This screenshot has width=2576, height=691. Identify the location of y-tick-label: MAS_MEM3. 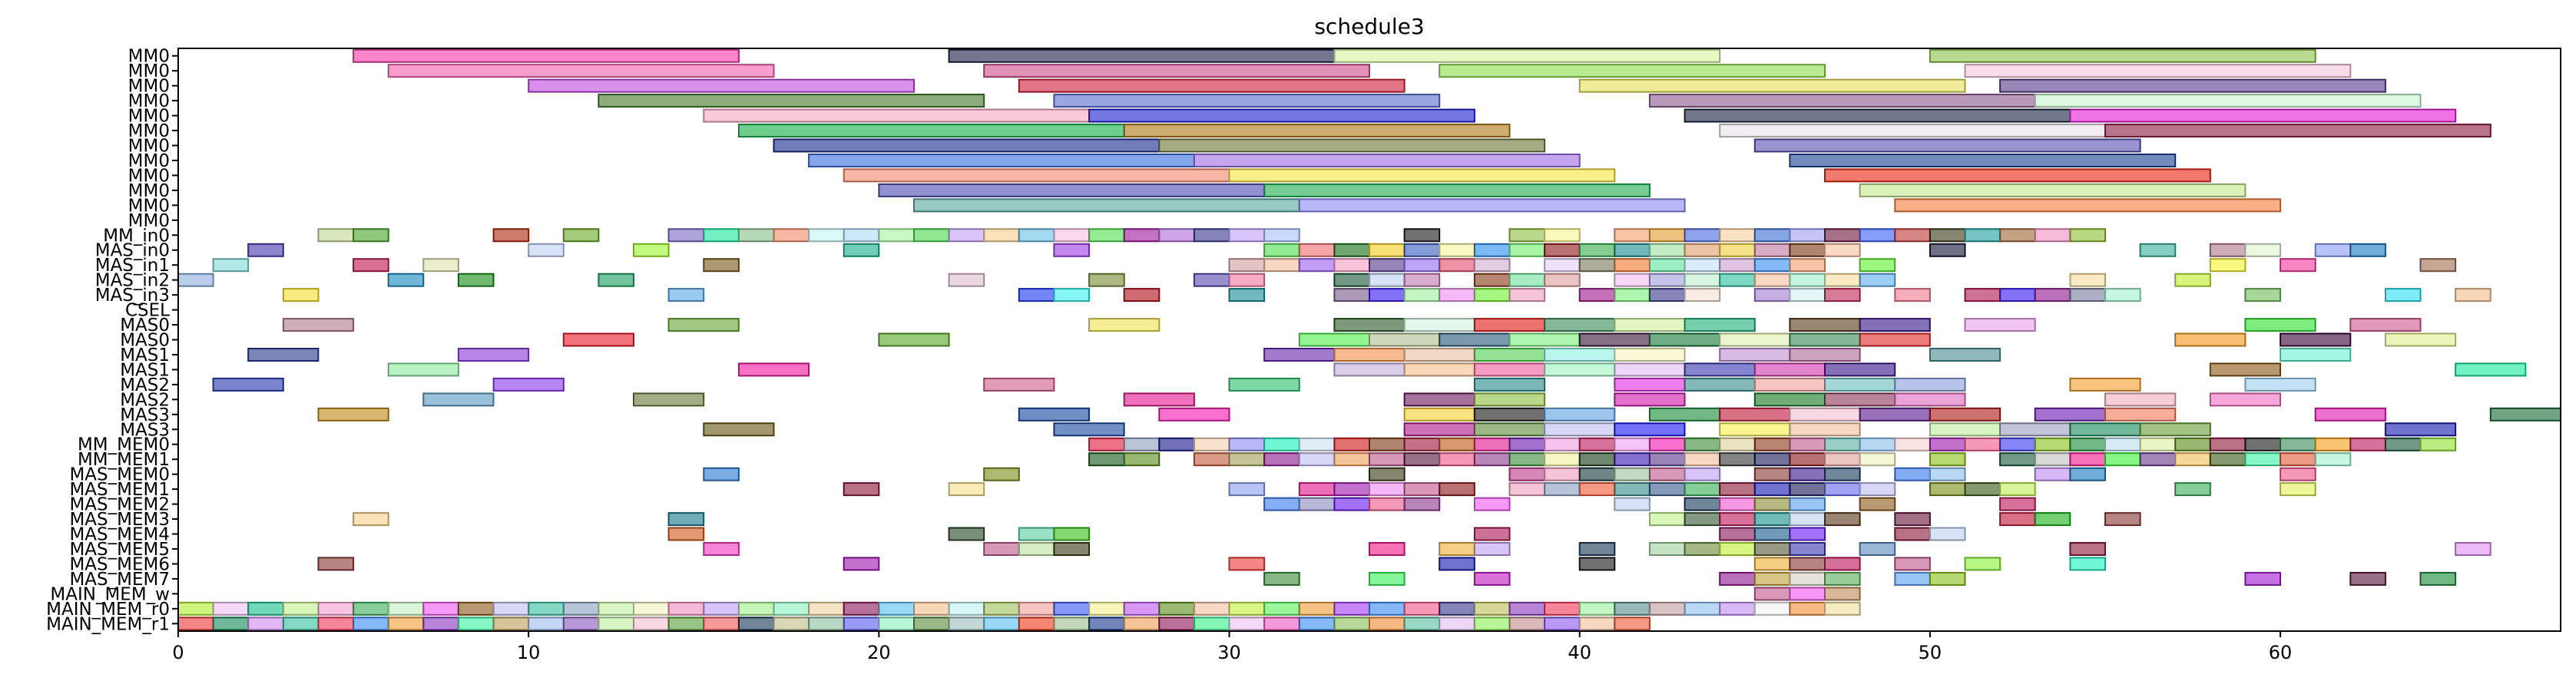
(119, 520).